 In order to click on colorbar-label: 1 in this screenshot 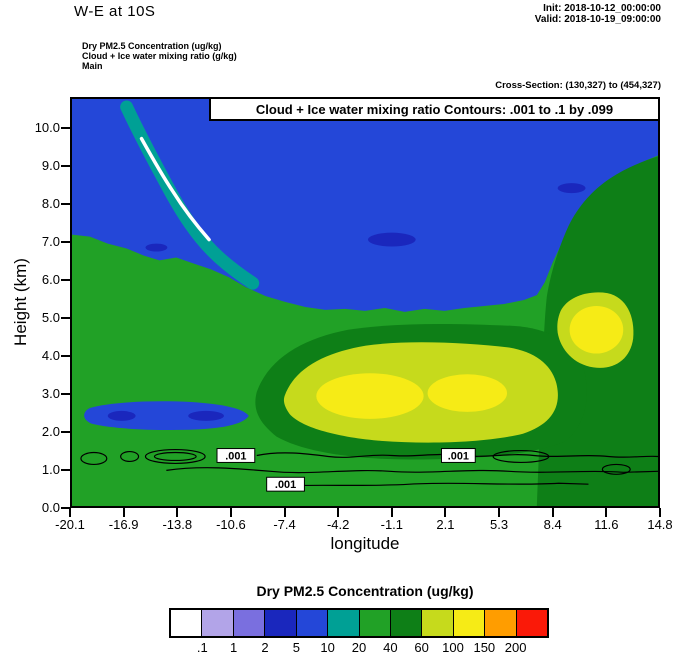, I will do `click(234, 647)`.